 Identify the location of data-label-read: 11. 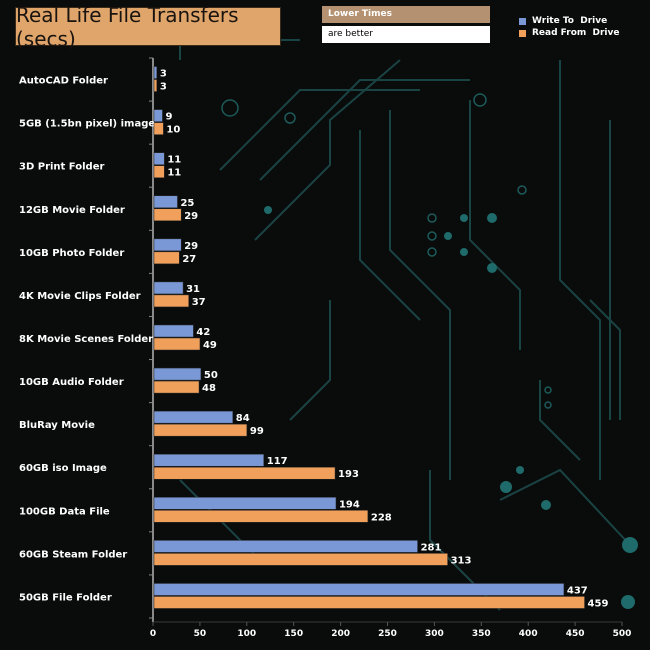
(174, 173).